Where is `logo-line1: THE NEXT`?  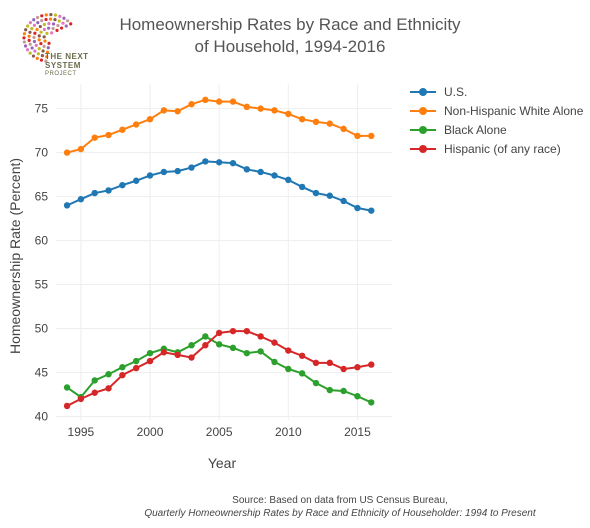 logo-line1: THE NEXT is located at coordinates (67, 56).